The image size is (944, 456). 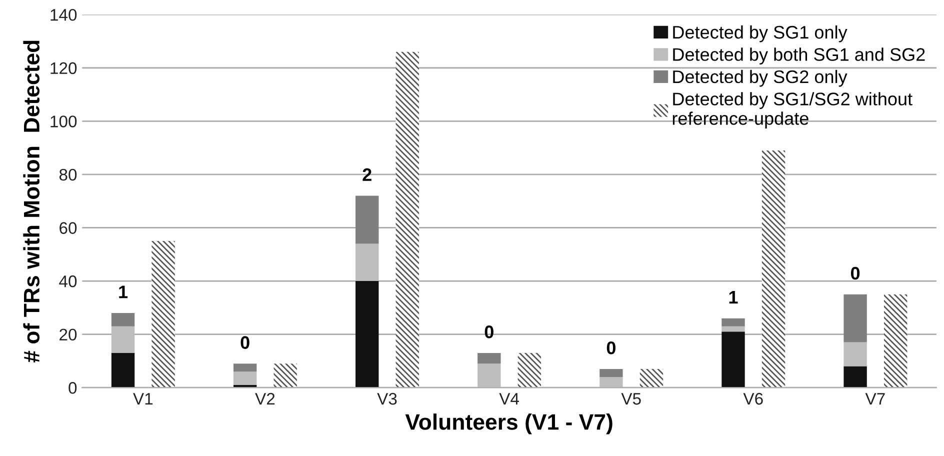 What do you see at coordinates (760, 33) in the screenshot?
I see `legend-label: Detected by SG1 only` at bounding box center [760, 33].